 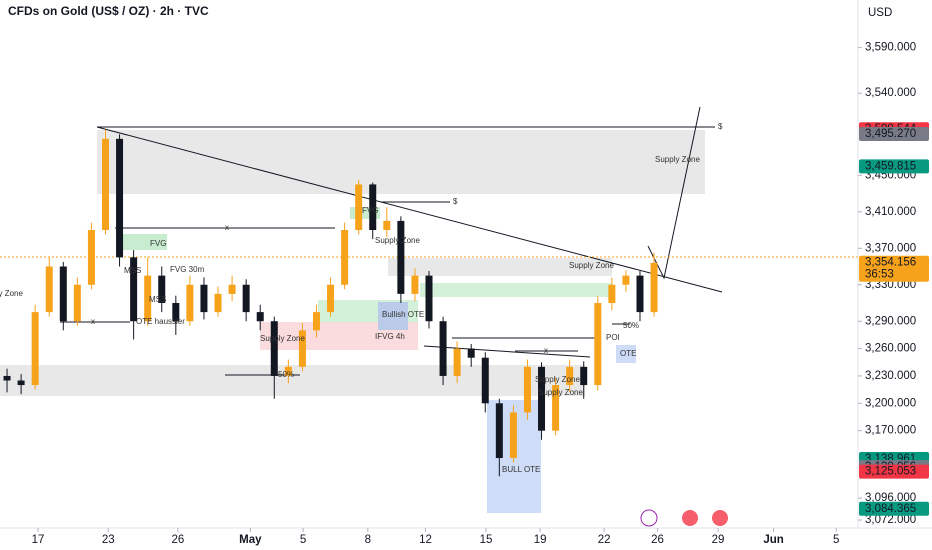 I want to click on y-tick-label: 3,290.000, so click(x=890, y=321).